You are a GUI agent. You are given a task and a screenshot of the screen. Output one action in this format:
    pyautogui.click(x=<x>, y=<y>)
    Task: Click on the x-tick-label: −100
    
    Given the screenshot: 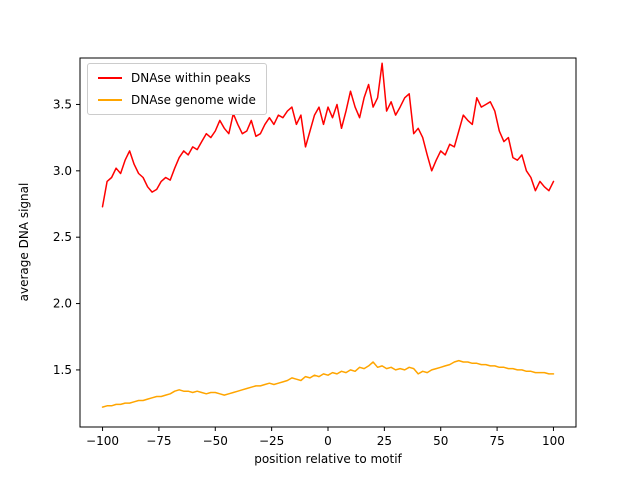 What is the action you would take?
    pyautogui.click(x=102, y=441)
    